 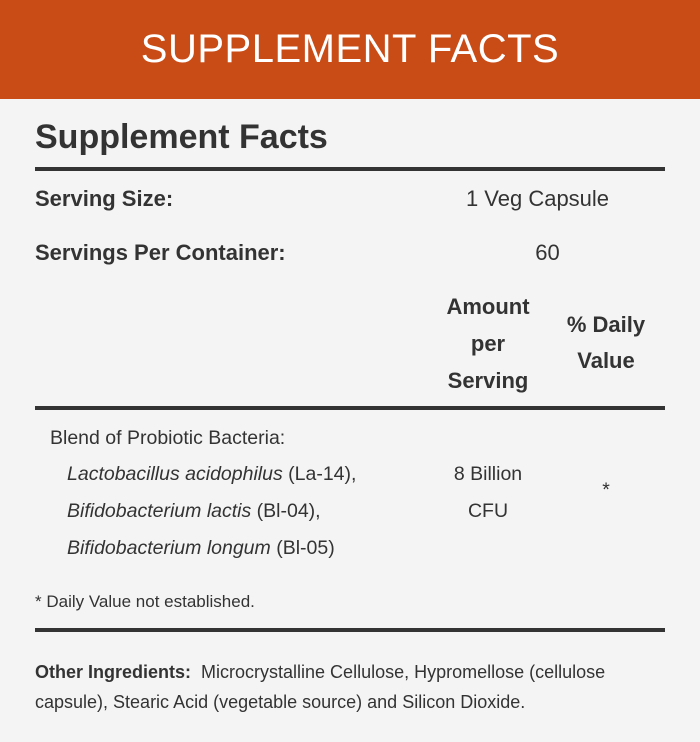 I want to click on col-dv-line2: Value, so click(x=606, y=360).